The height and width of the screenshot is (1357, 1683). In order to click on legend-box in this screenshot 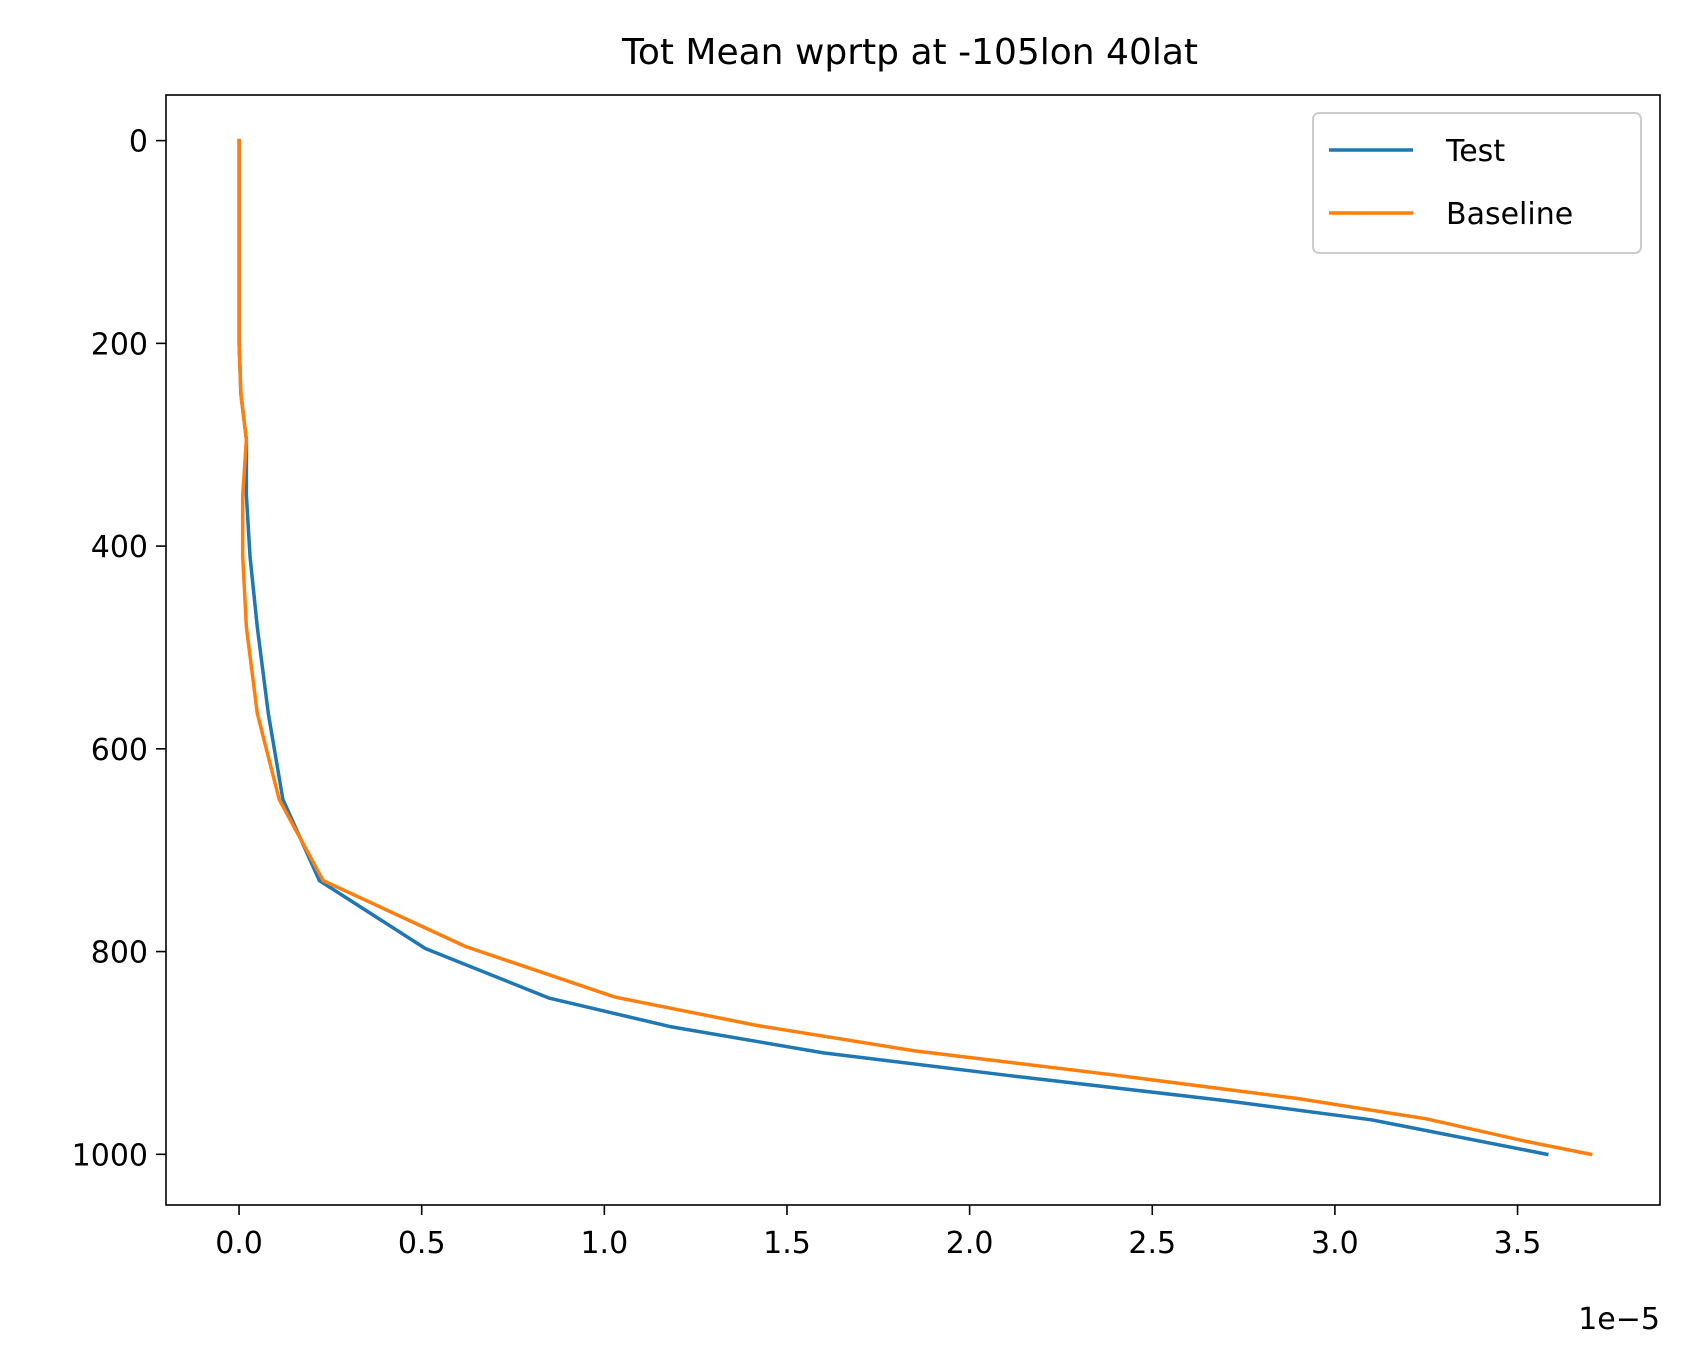, I will do `click(1477, 183)`.